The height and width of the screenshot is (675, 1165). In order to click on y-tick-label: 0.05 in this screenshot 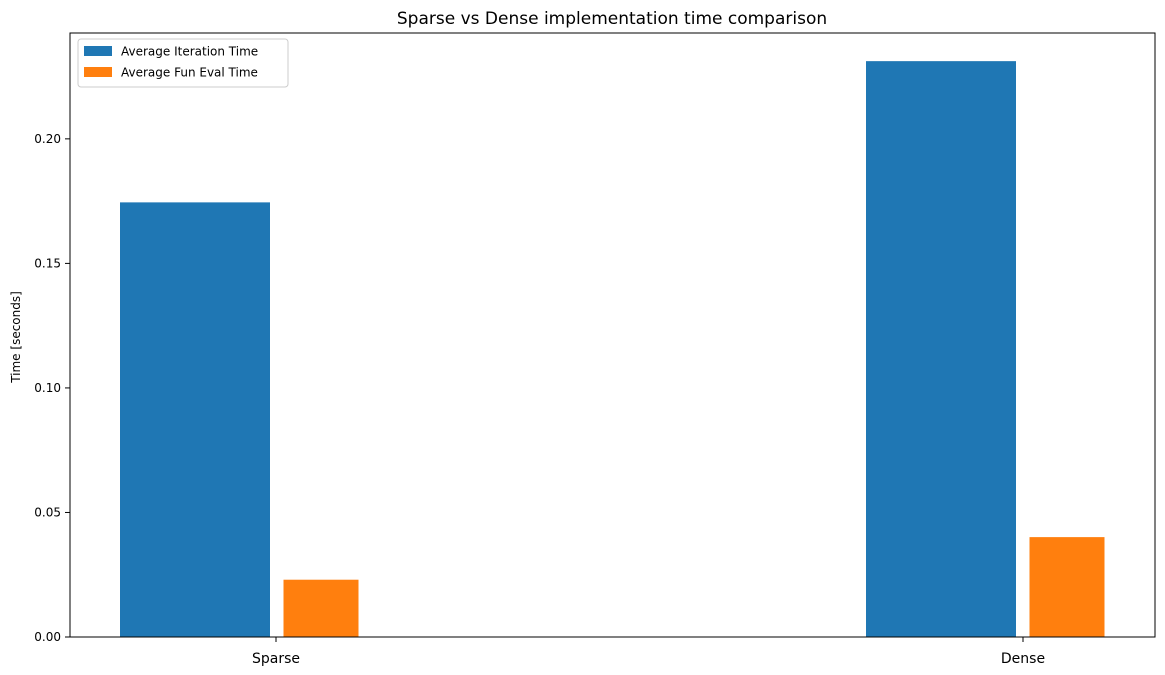, I will do `click(47, 512)`.